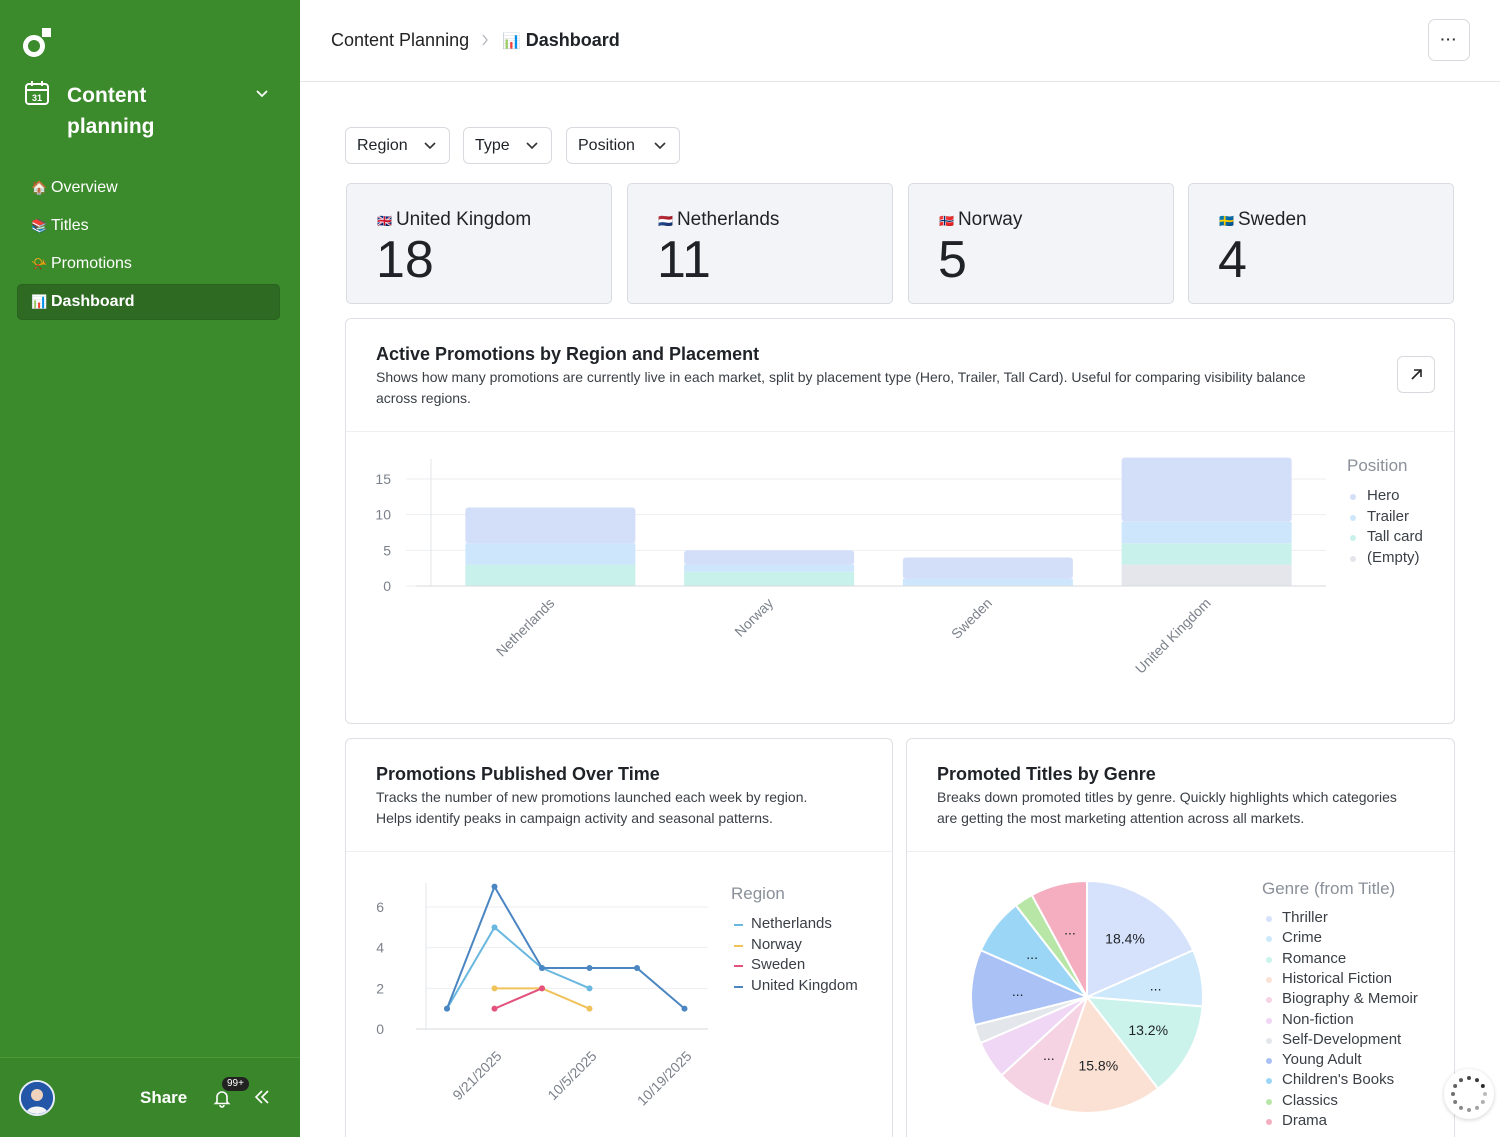 The width and height of the screenshot is (1500, 1137). What do you see at coordinates (380, 948) in the screenshot?
I see `y-tick-label: 4` at bounding box center [380, 948].